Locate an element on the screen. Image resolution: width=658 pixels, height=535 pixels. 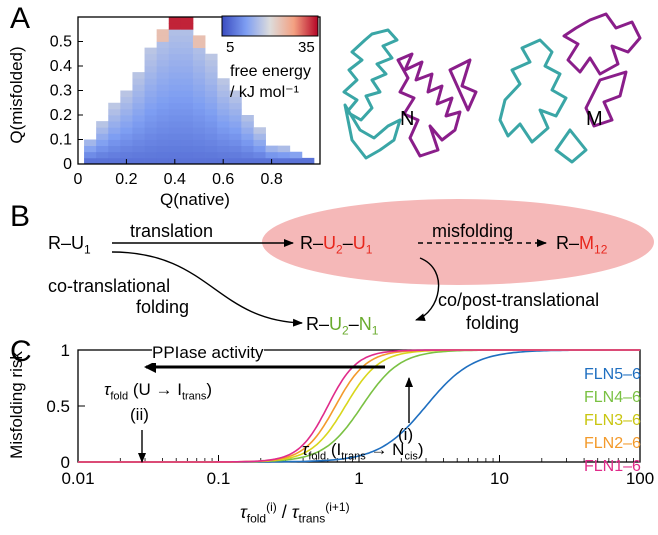
risk-xtick-label: 0.01 is located at coordinates (77, 478).